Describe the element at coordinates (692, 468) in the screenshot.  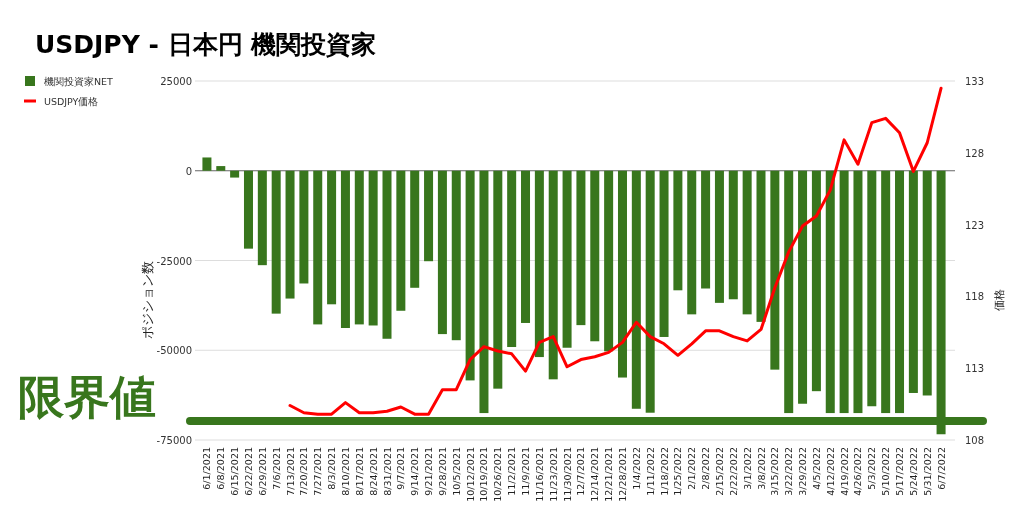
I see `x-tick-label: 2/1/2022` at that location.